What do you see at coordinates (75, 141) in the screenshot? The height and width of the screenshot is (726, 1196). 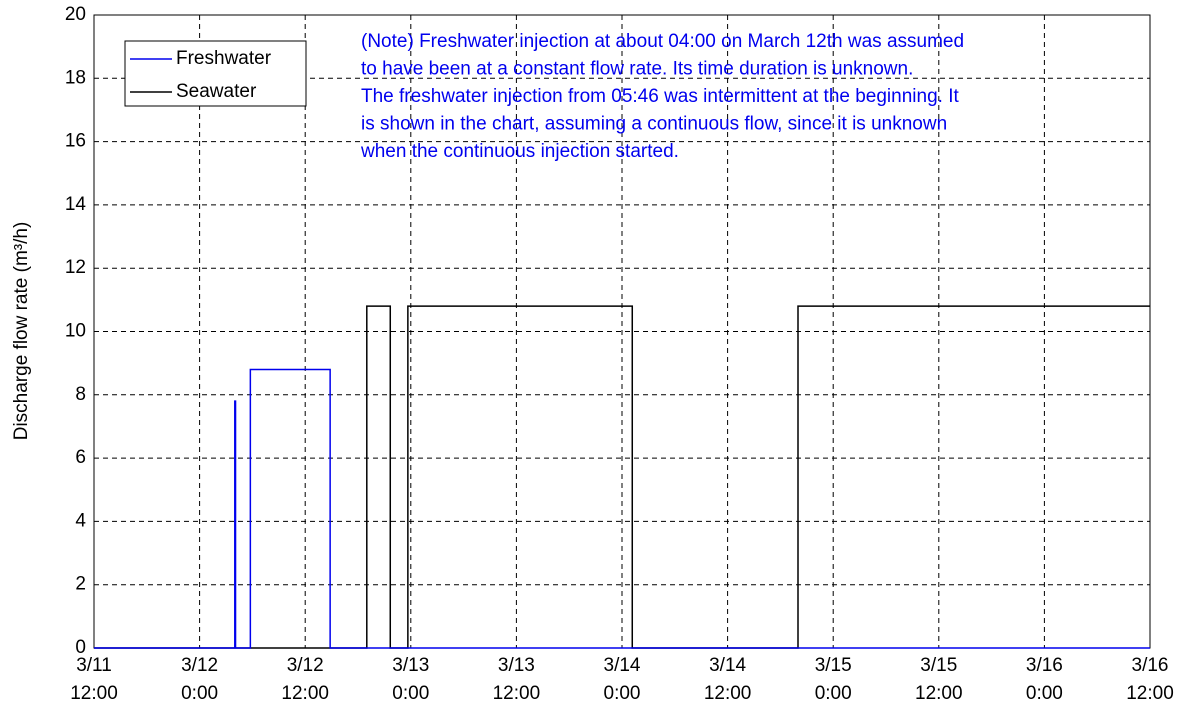 I see `y-tick-label: 16` at bounding box center [75, 141].